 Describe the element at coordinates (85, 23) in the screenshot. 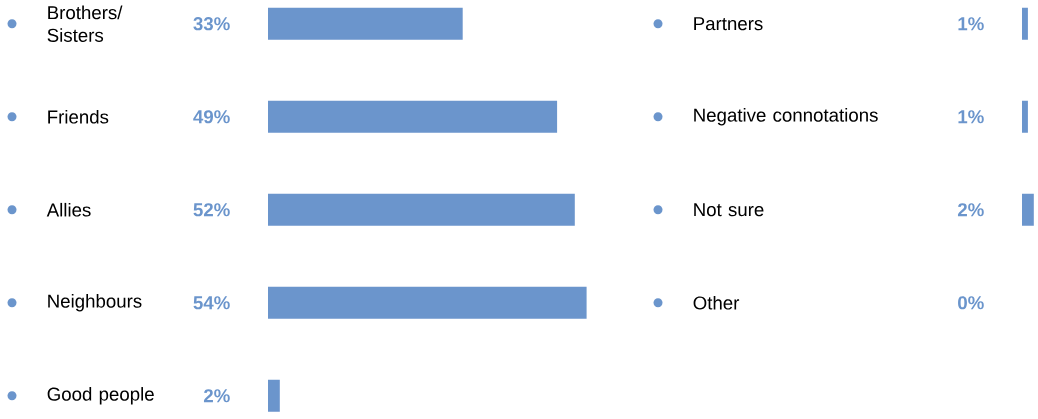

I see `y-tick-label: Brothers/ Sisters` at that location.